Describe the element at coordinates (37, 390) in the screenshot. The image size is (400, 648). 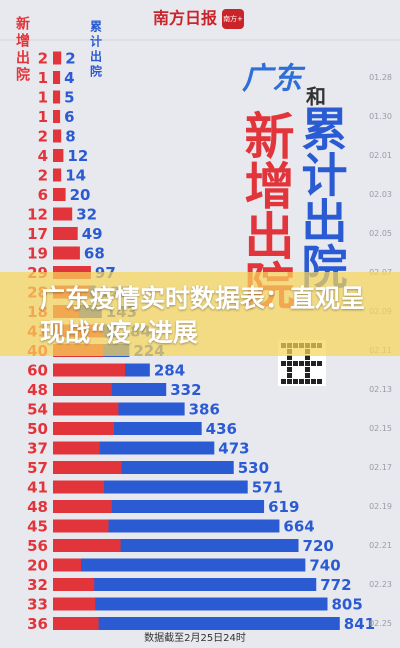
I see `new-label: 48` at that location.